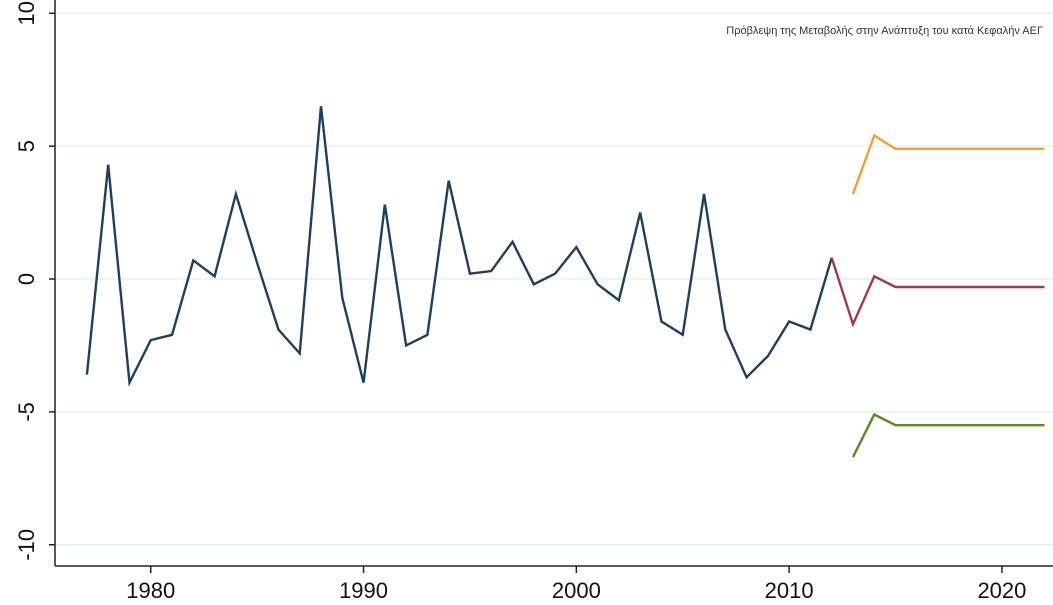 This screenshot has height=605, width=1053. Describe the element at coordinates (26, 146) in the screenshot. I see `y-tick-label: 5` at that location.